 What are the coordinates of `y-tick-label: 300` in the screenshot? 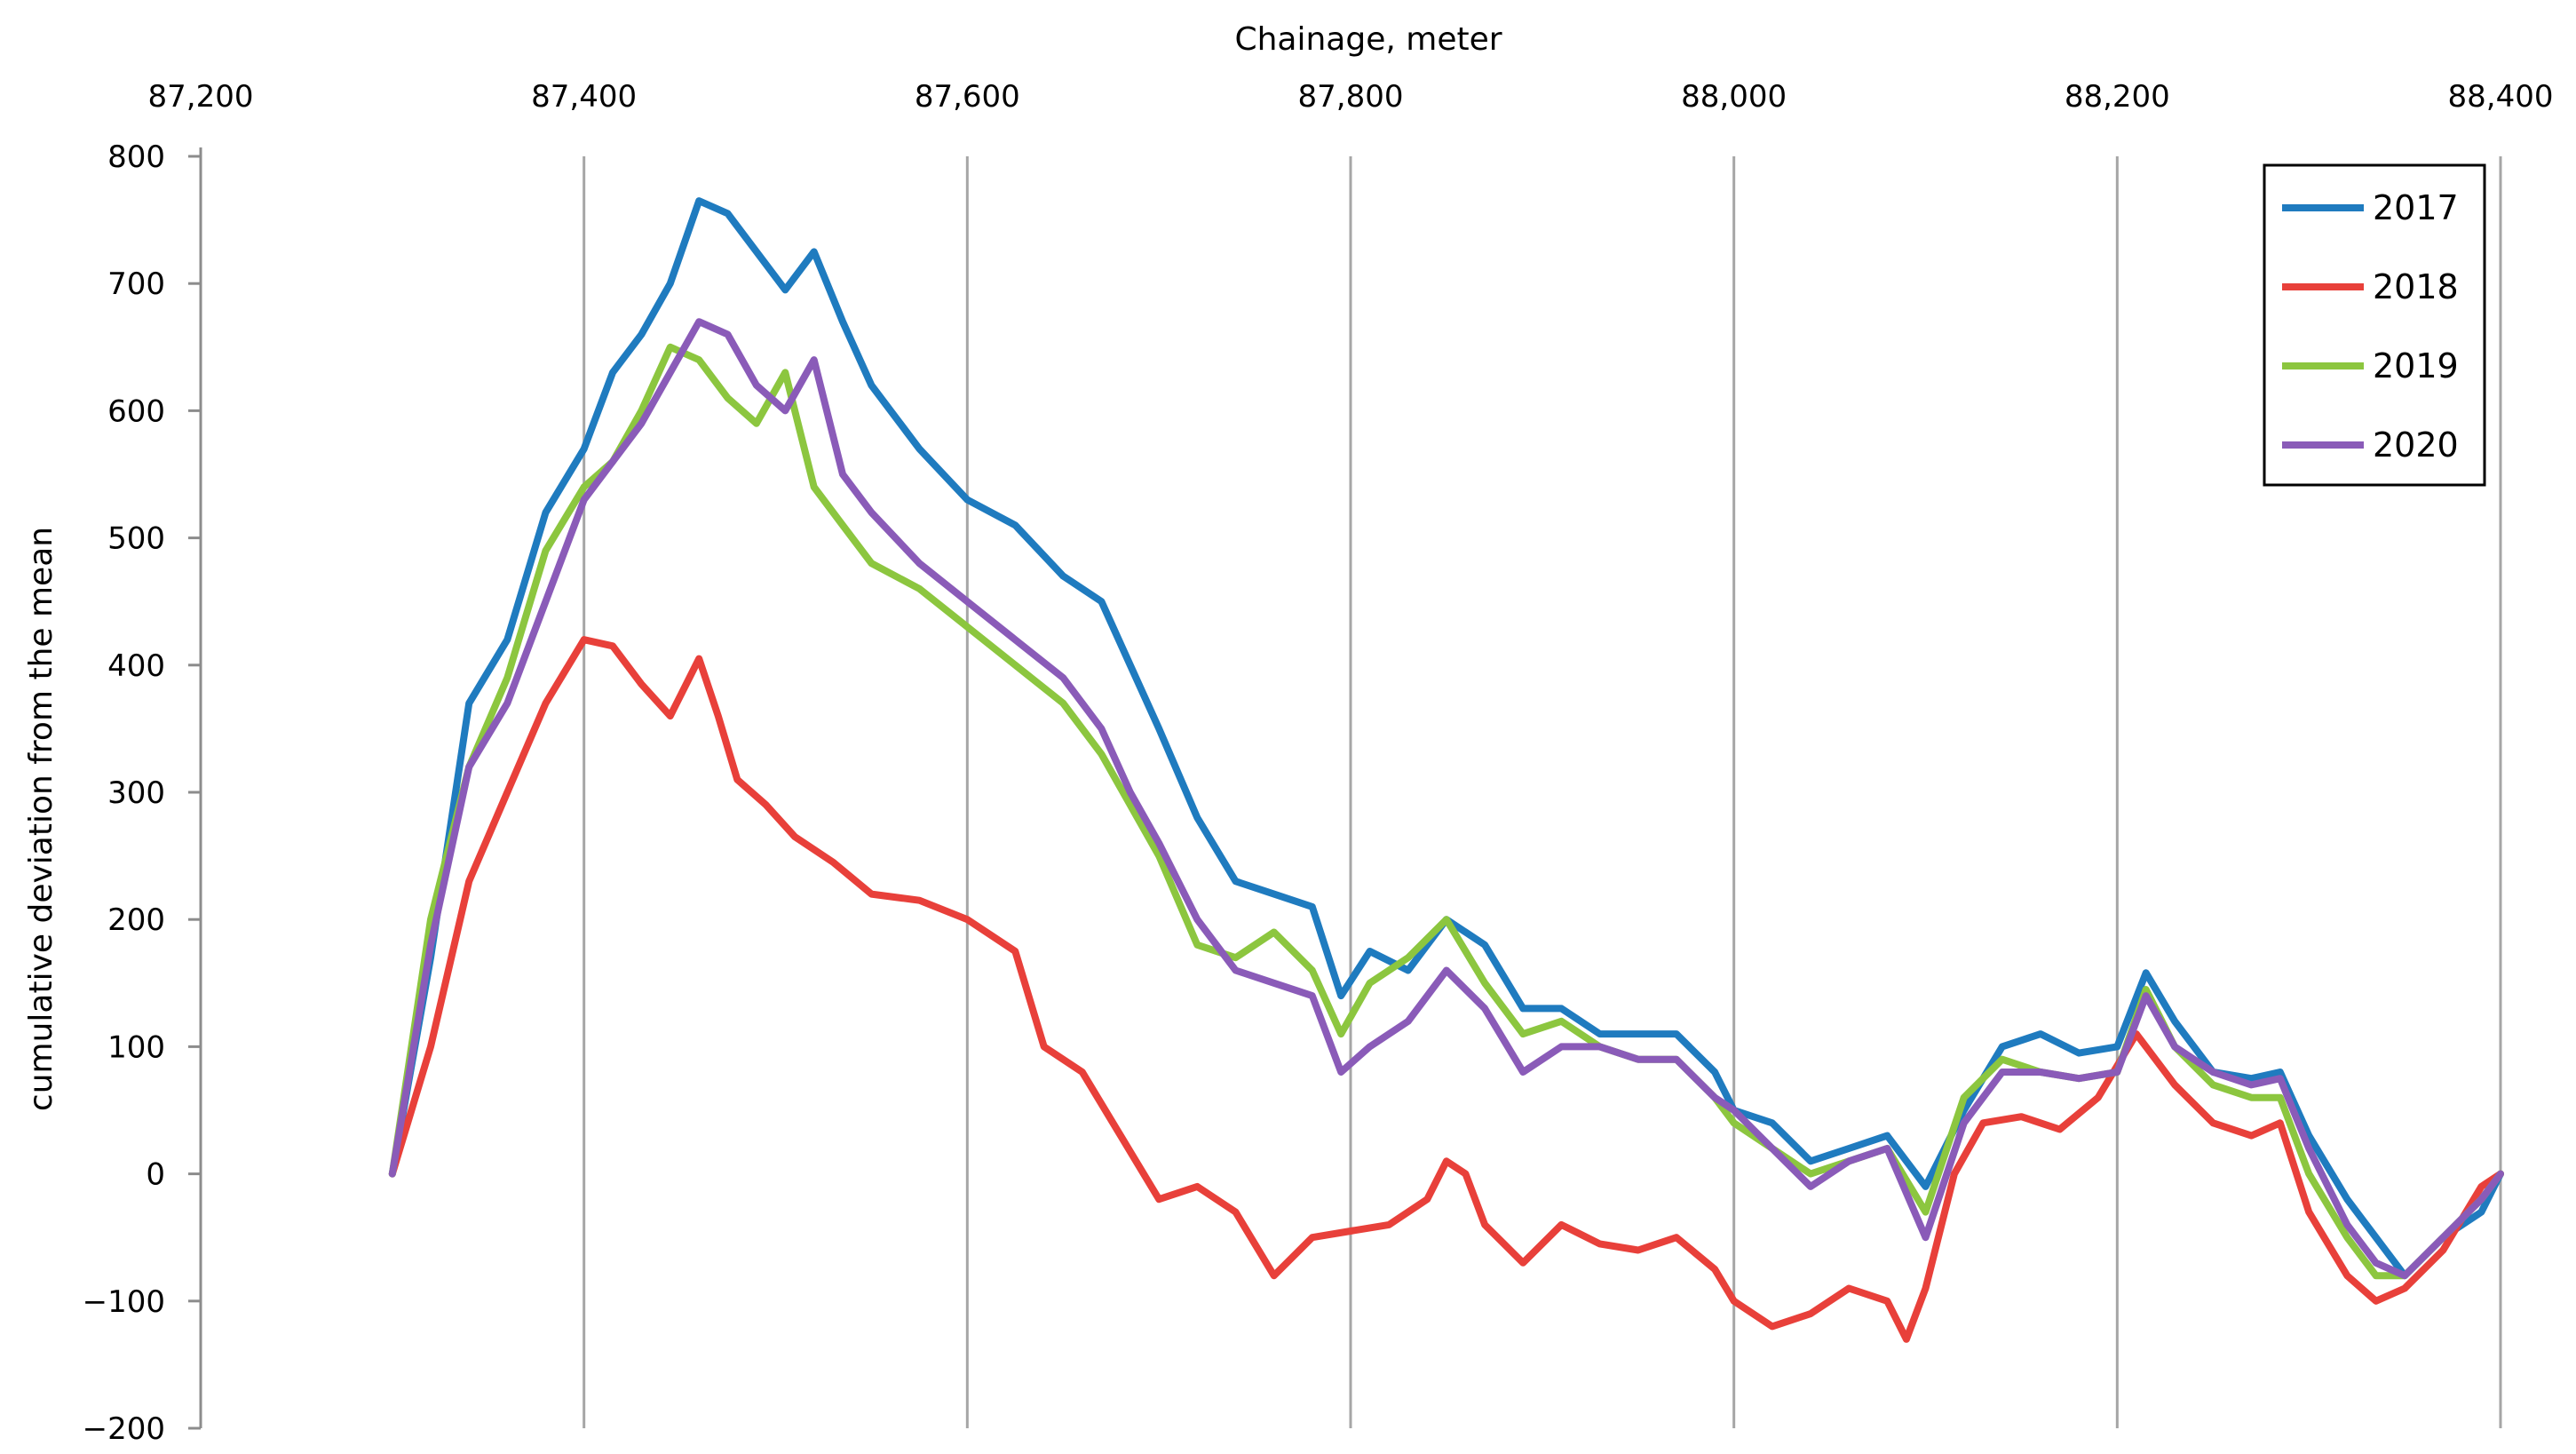 It's located at (136, 793).